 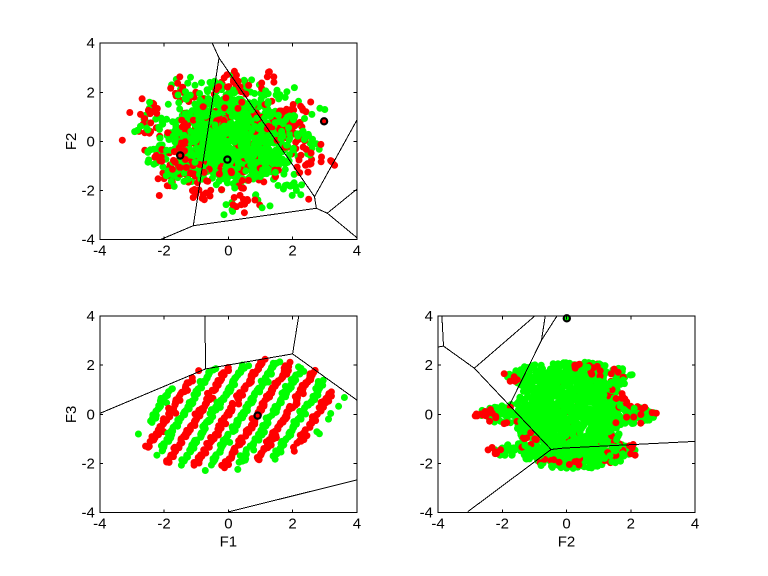 I want to click on svg-text: F1, so click(x=229, y=542).